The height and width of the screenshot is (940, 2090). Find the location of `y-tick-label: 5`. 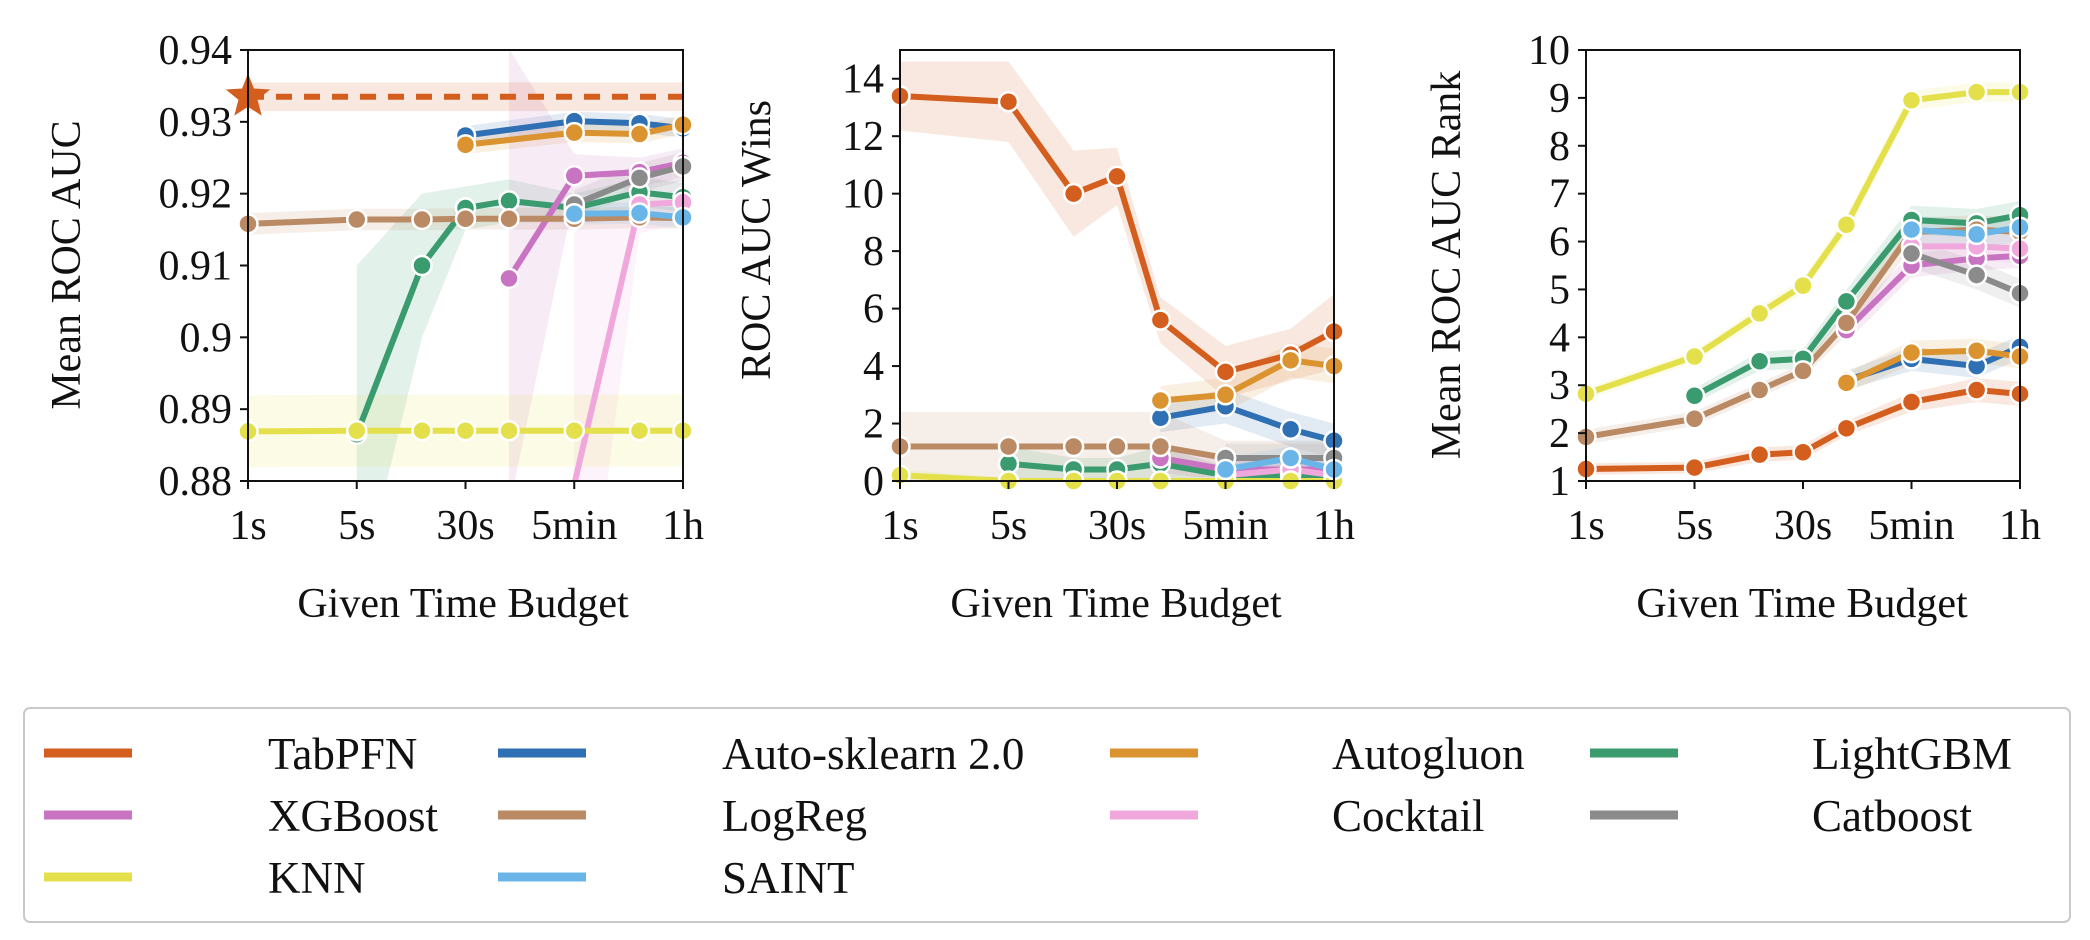

y-tick-label: 5 is located at coordinates (1559, 290).